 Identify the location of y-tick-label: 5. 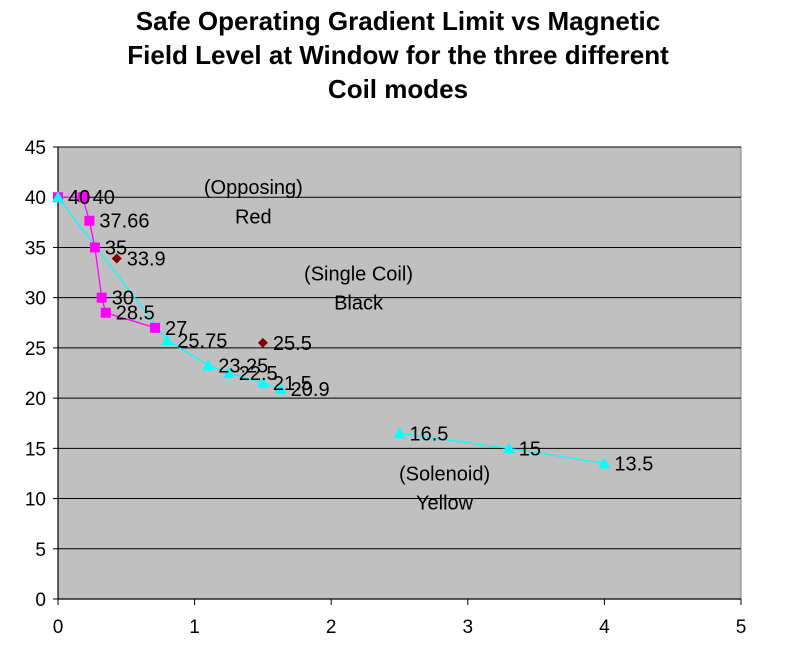
(40, 550).